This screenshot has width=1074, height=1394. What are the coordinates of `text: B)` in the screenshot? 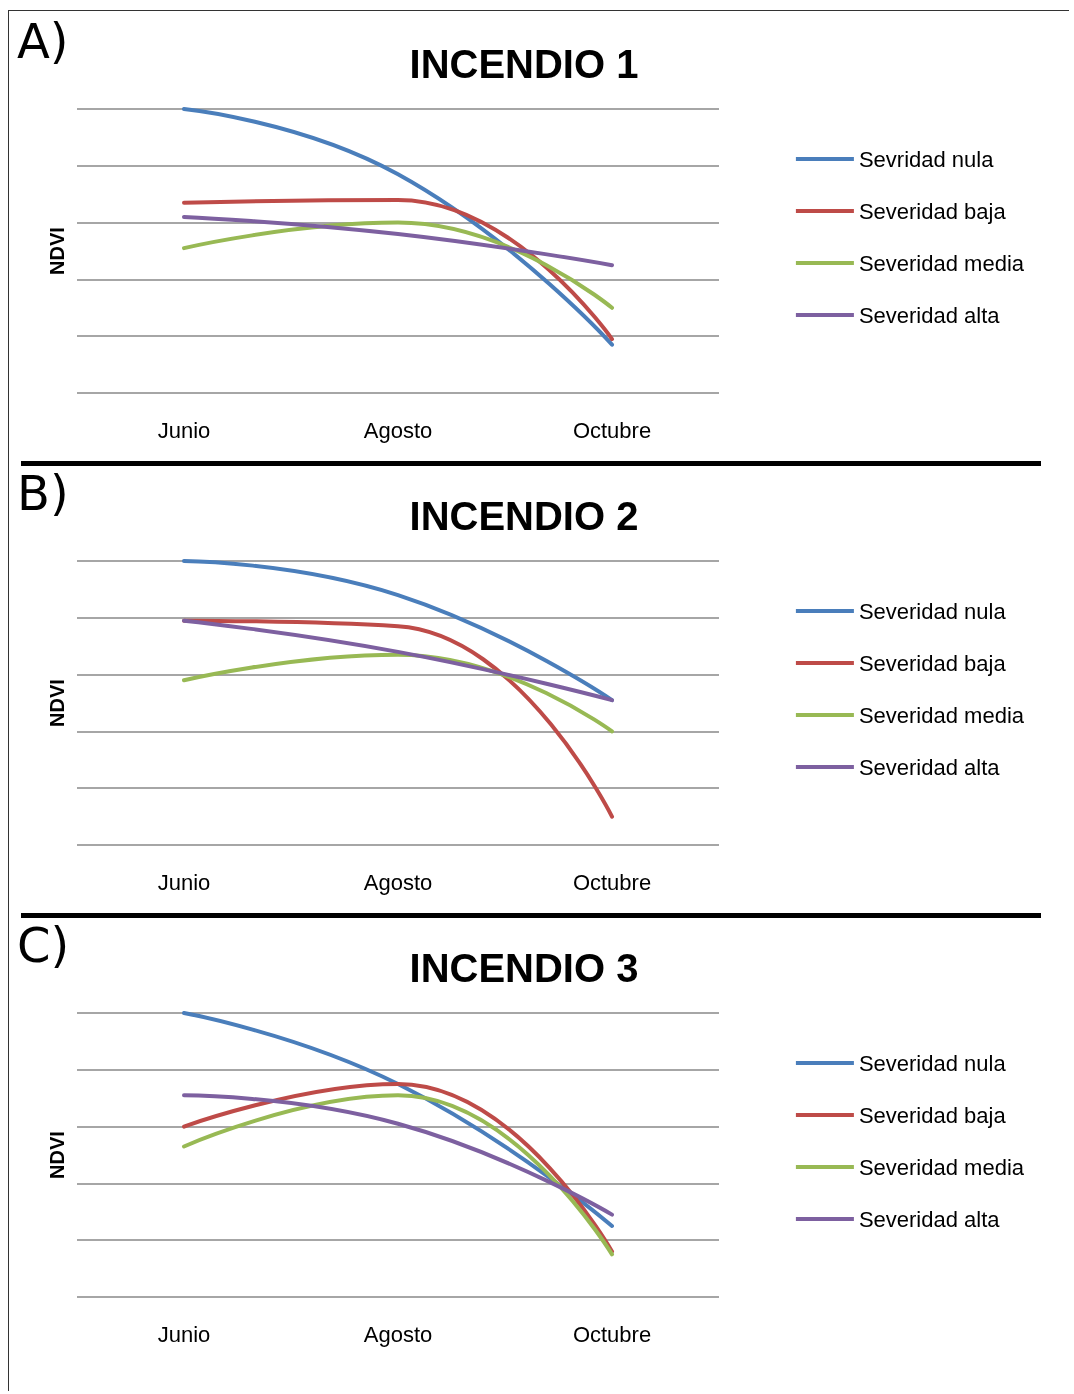 It's located at (43, 493).